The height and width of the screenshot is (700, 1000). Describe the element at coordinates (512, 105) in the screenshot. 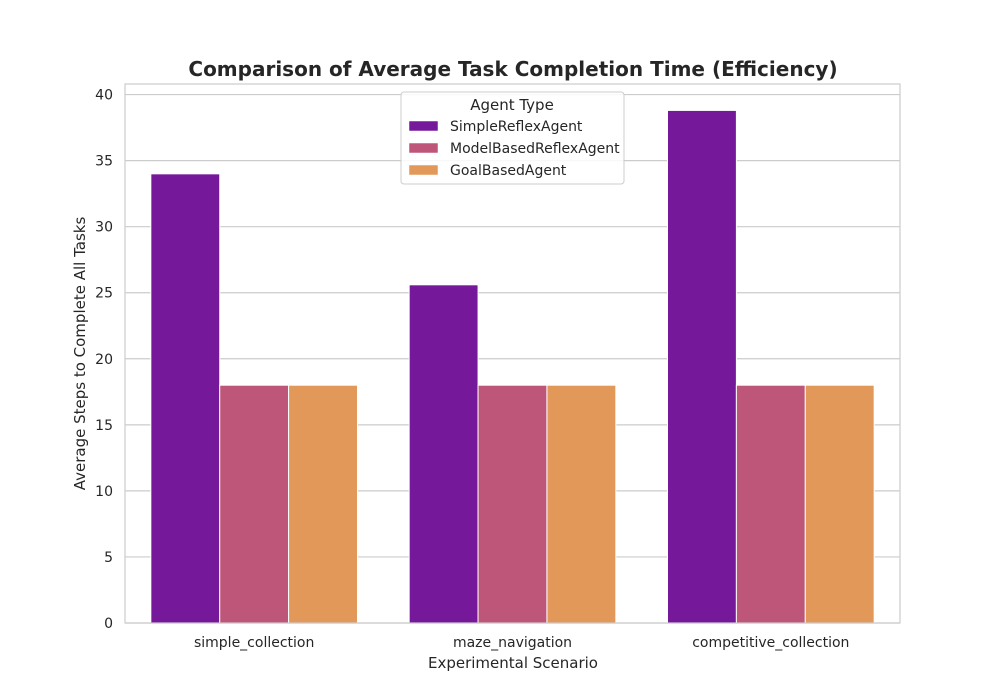

I see `legend-title: Agent Type` at that location.